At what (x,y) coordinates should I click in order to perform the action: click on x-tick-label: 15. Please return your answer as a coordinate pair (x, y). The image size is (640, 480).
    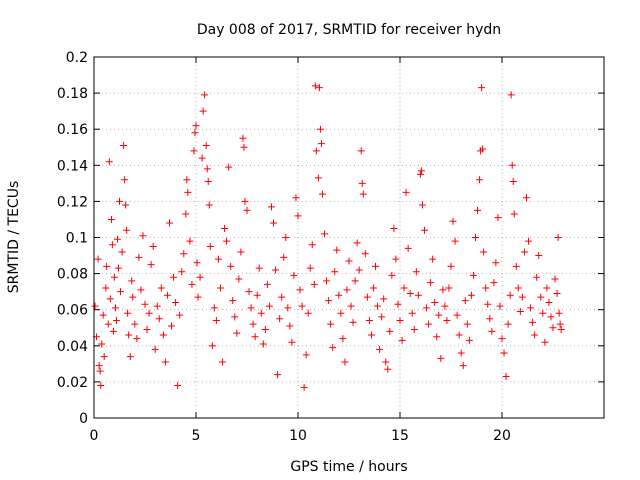
    Looking at the image, I should click on (400, 436).